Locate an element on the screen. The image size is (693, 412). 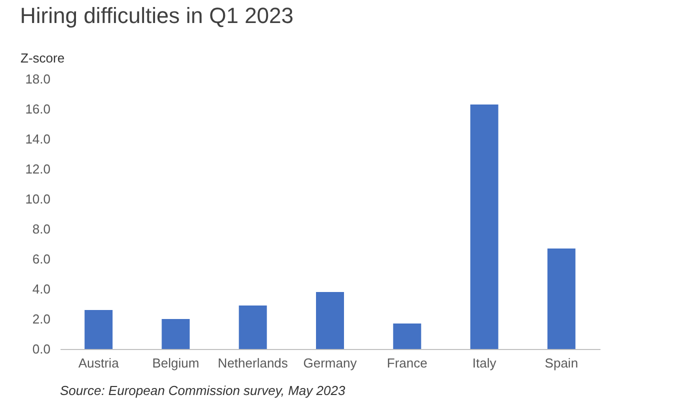
source-note: Source: European Commission survey, May 2023 is located at coordinates (203, 390).